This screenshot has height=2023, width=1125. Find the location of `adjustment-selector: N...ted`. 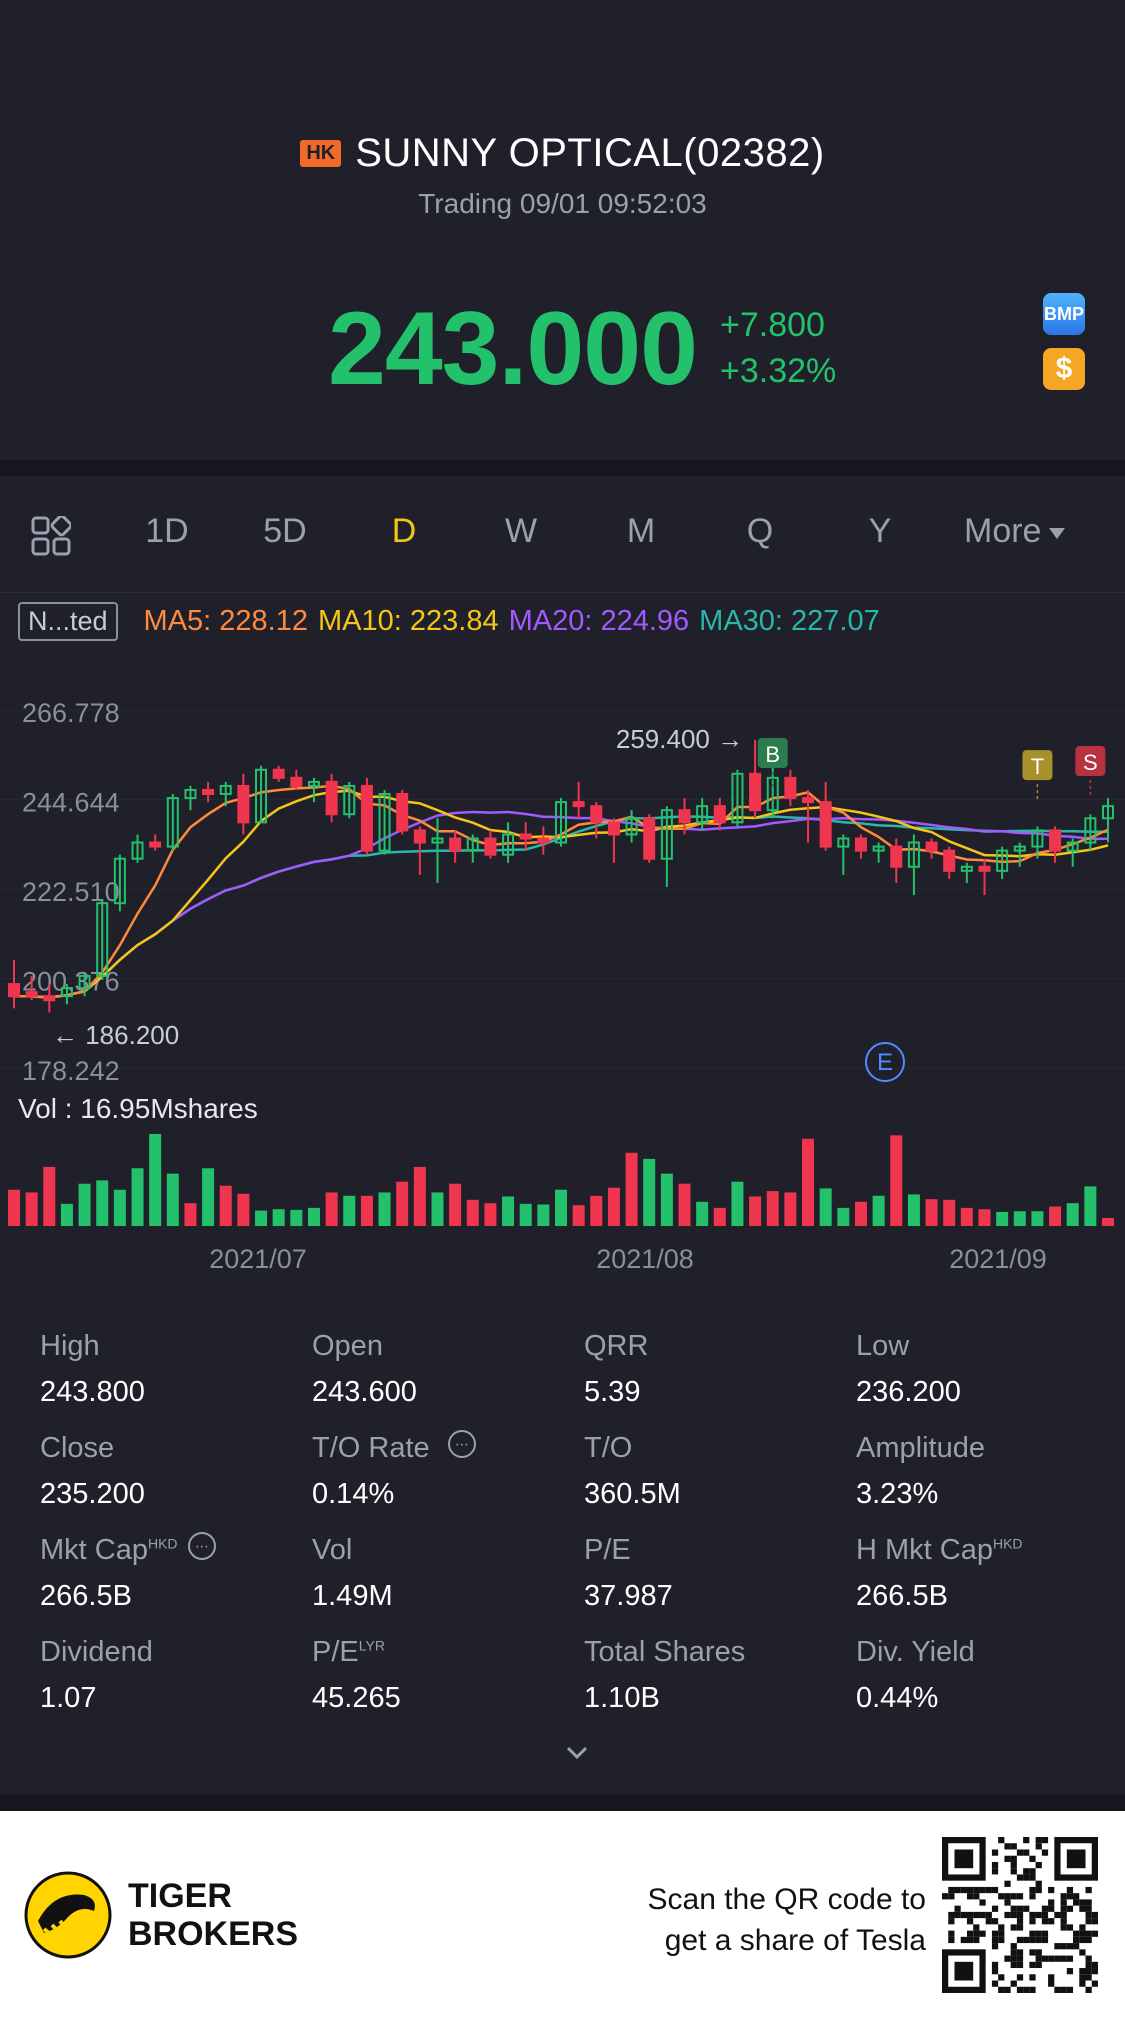

adjustment-selector: N...ted is located at coordinates (68, 621).